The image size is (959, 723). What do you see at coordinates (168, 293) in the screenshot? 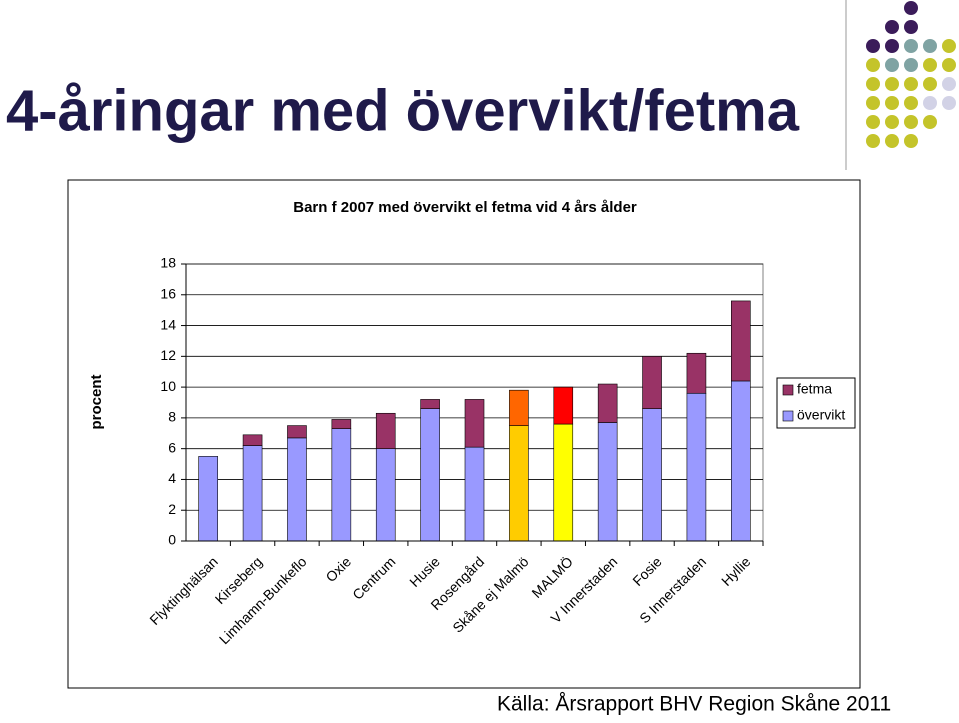
I see `y-tick-label: 16` at bounding box center [168, 293].